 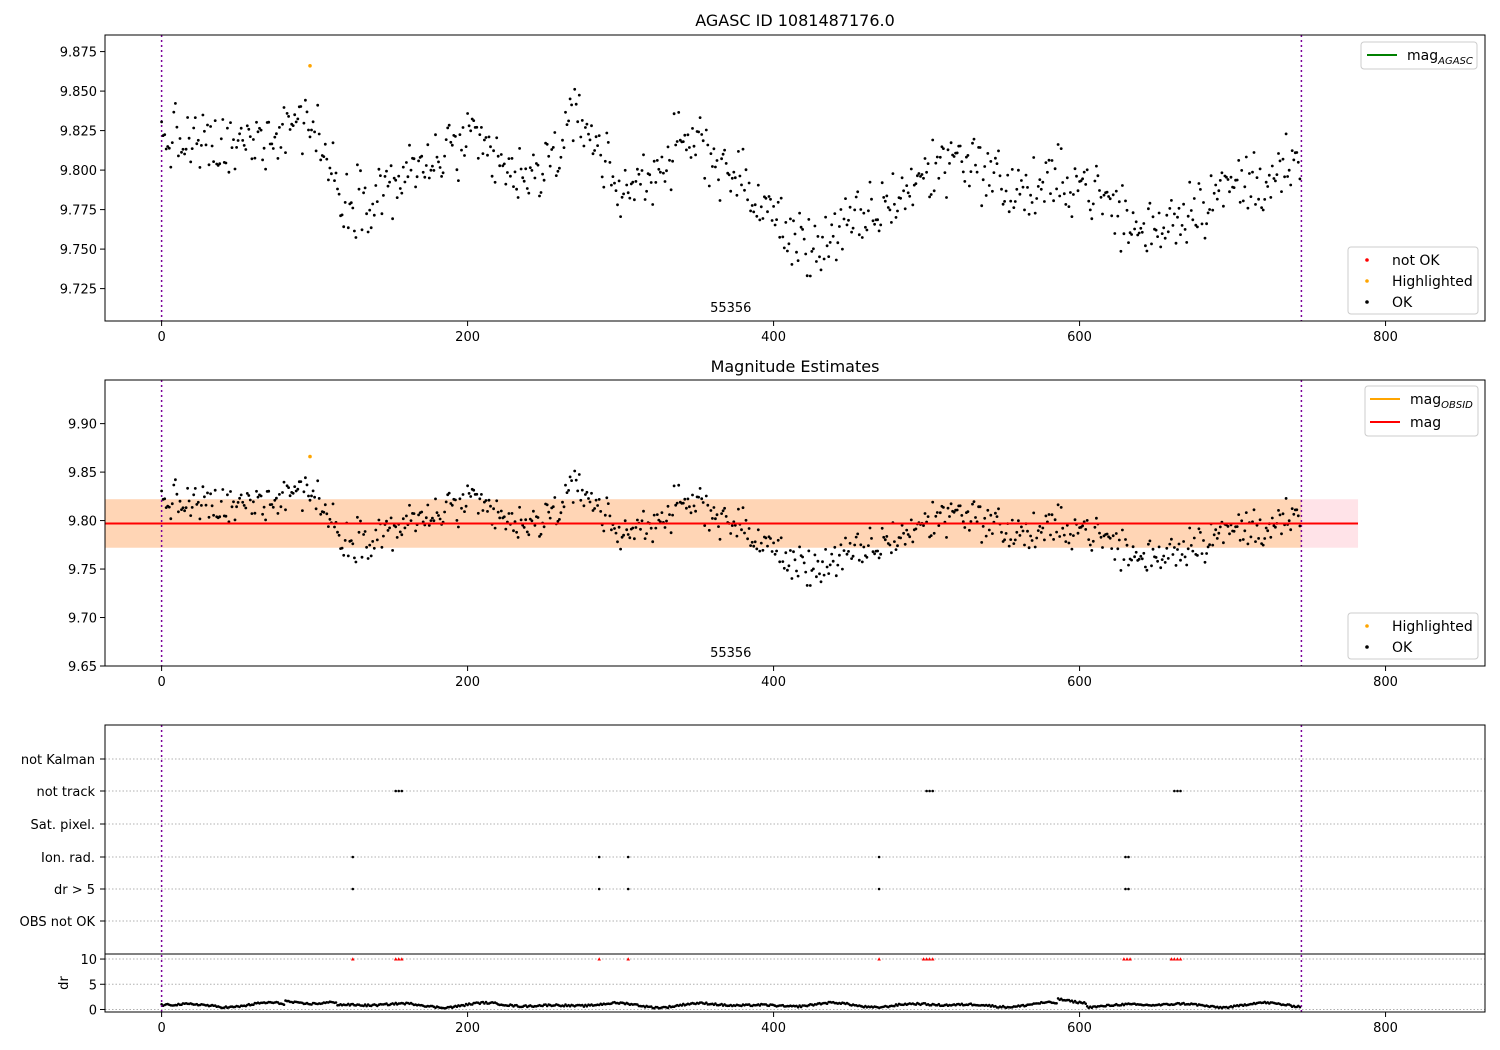 What do you see at coordinates (78, 290) in the screenshot?
I see `y-tick-label: 9.725` at bounding box center [78, 290].